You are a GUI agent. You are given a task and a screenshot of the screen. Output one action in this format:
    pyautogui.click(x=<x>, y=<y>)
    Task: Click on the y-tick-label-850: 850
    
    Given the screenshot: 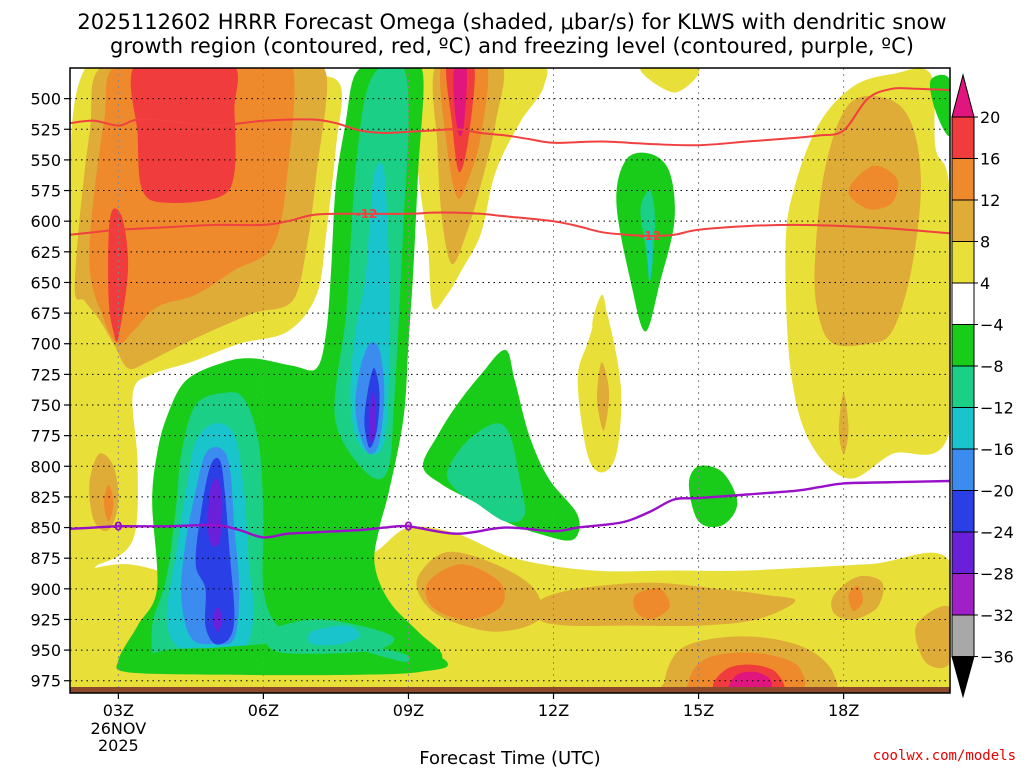 What is the action you would take?
    pyautogui.click(x=45, y=528)
    